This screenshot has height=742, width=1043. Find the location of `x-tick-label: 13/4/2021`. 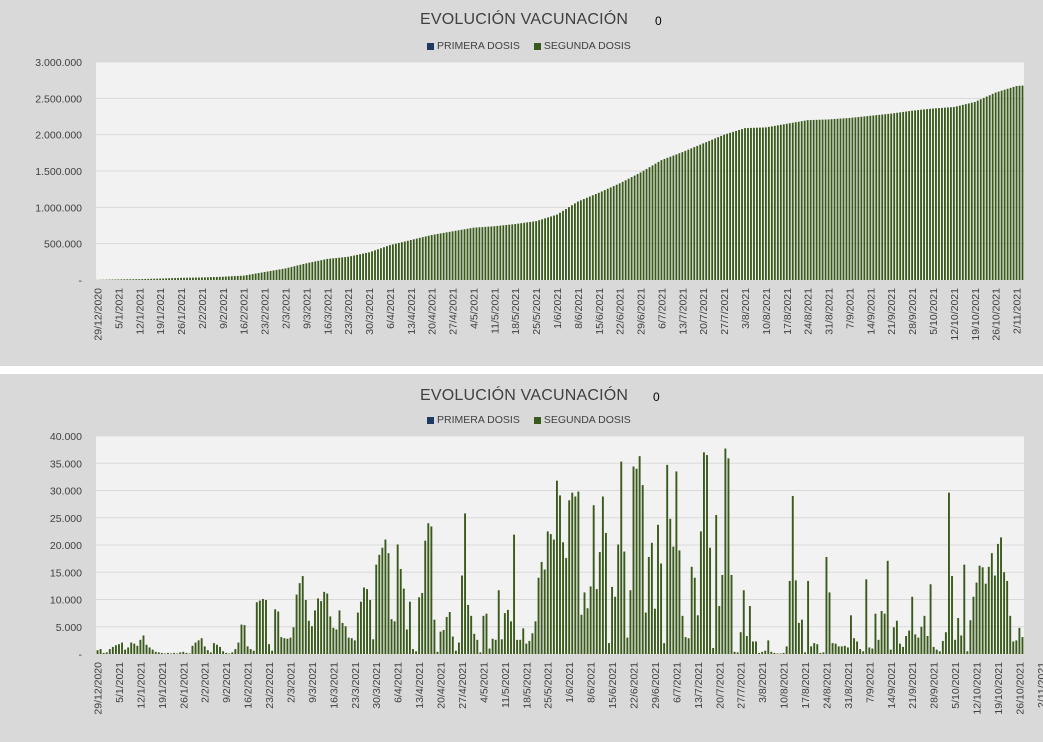

x-tick-label: 13/4/2021 is located at coordinates (412, 311).